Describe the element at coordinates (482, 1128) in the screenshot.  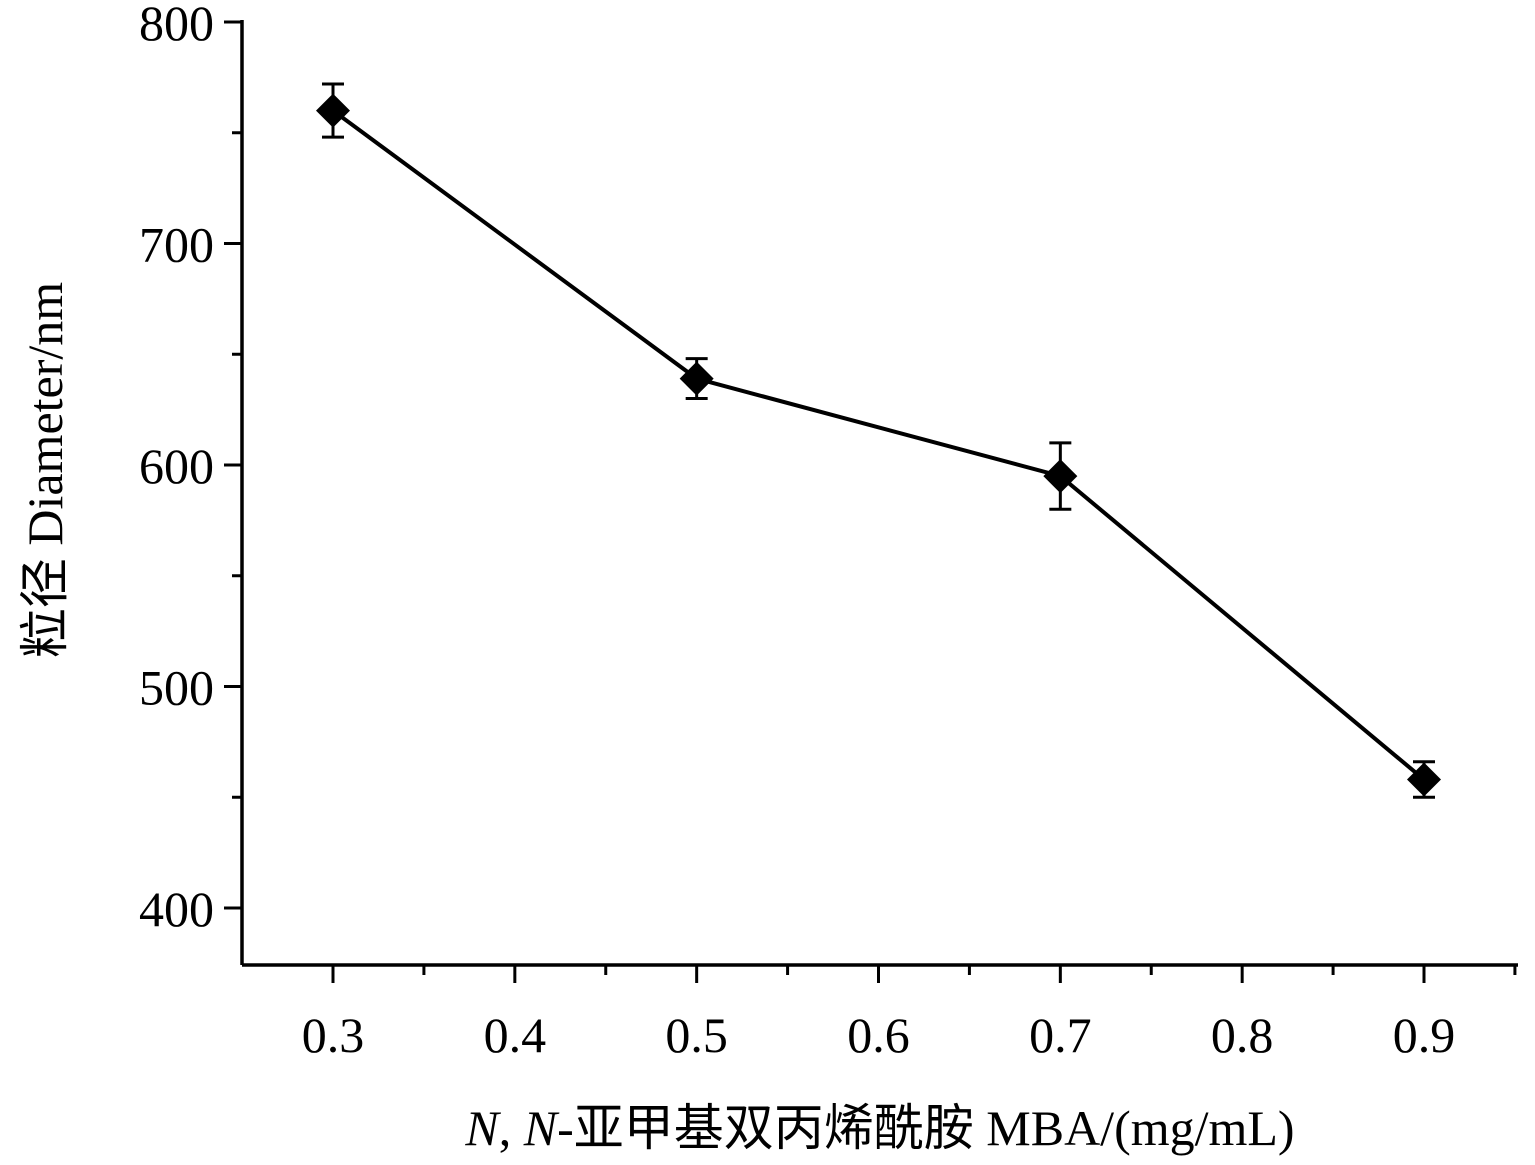
I see `x-axis-title-n1: N` at that location.